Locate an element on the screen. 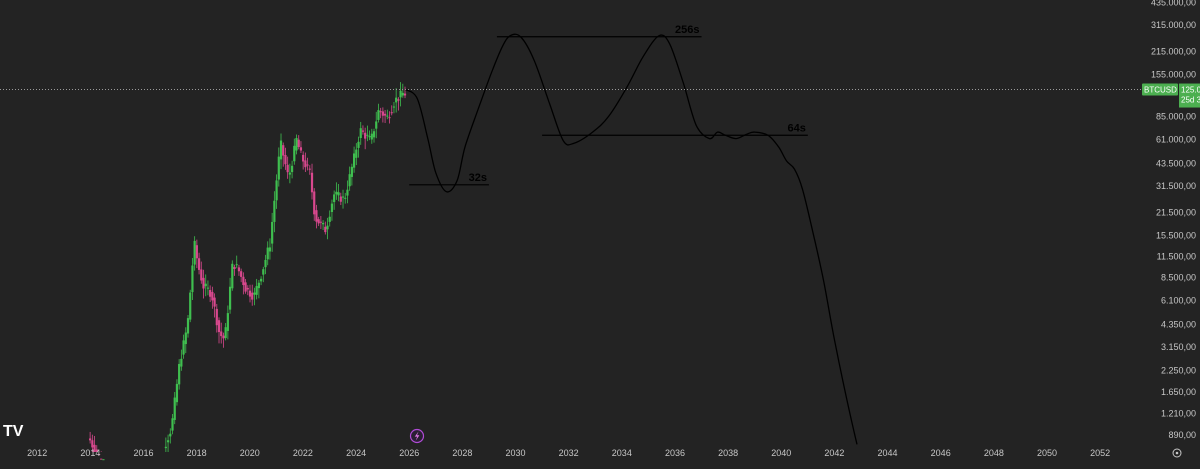  tradingview-logo: TV is located at coordinates (13, 431).